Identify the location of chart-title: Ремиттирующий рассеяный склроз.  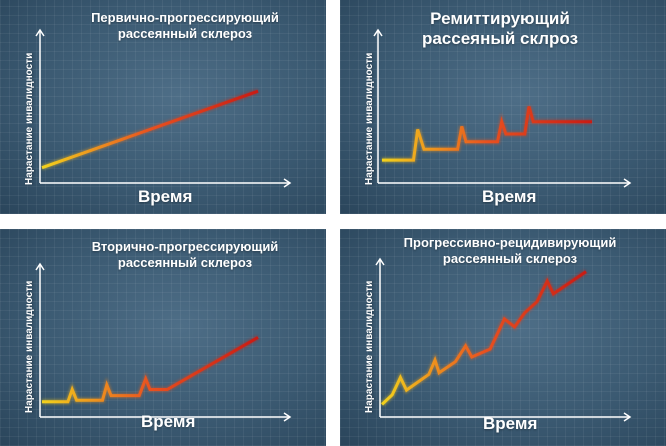
(500, 28).